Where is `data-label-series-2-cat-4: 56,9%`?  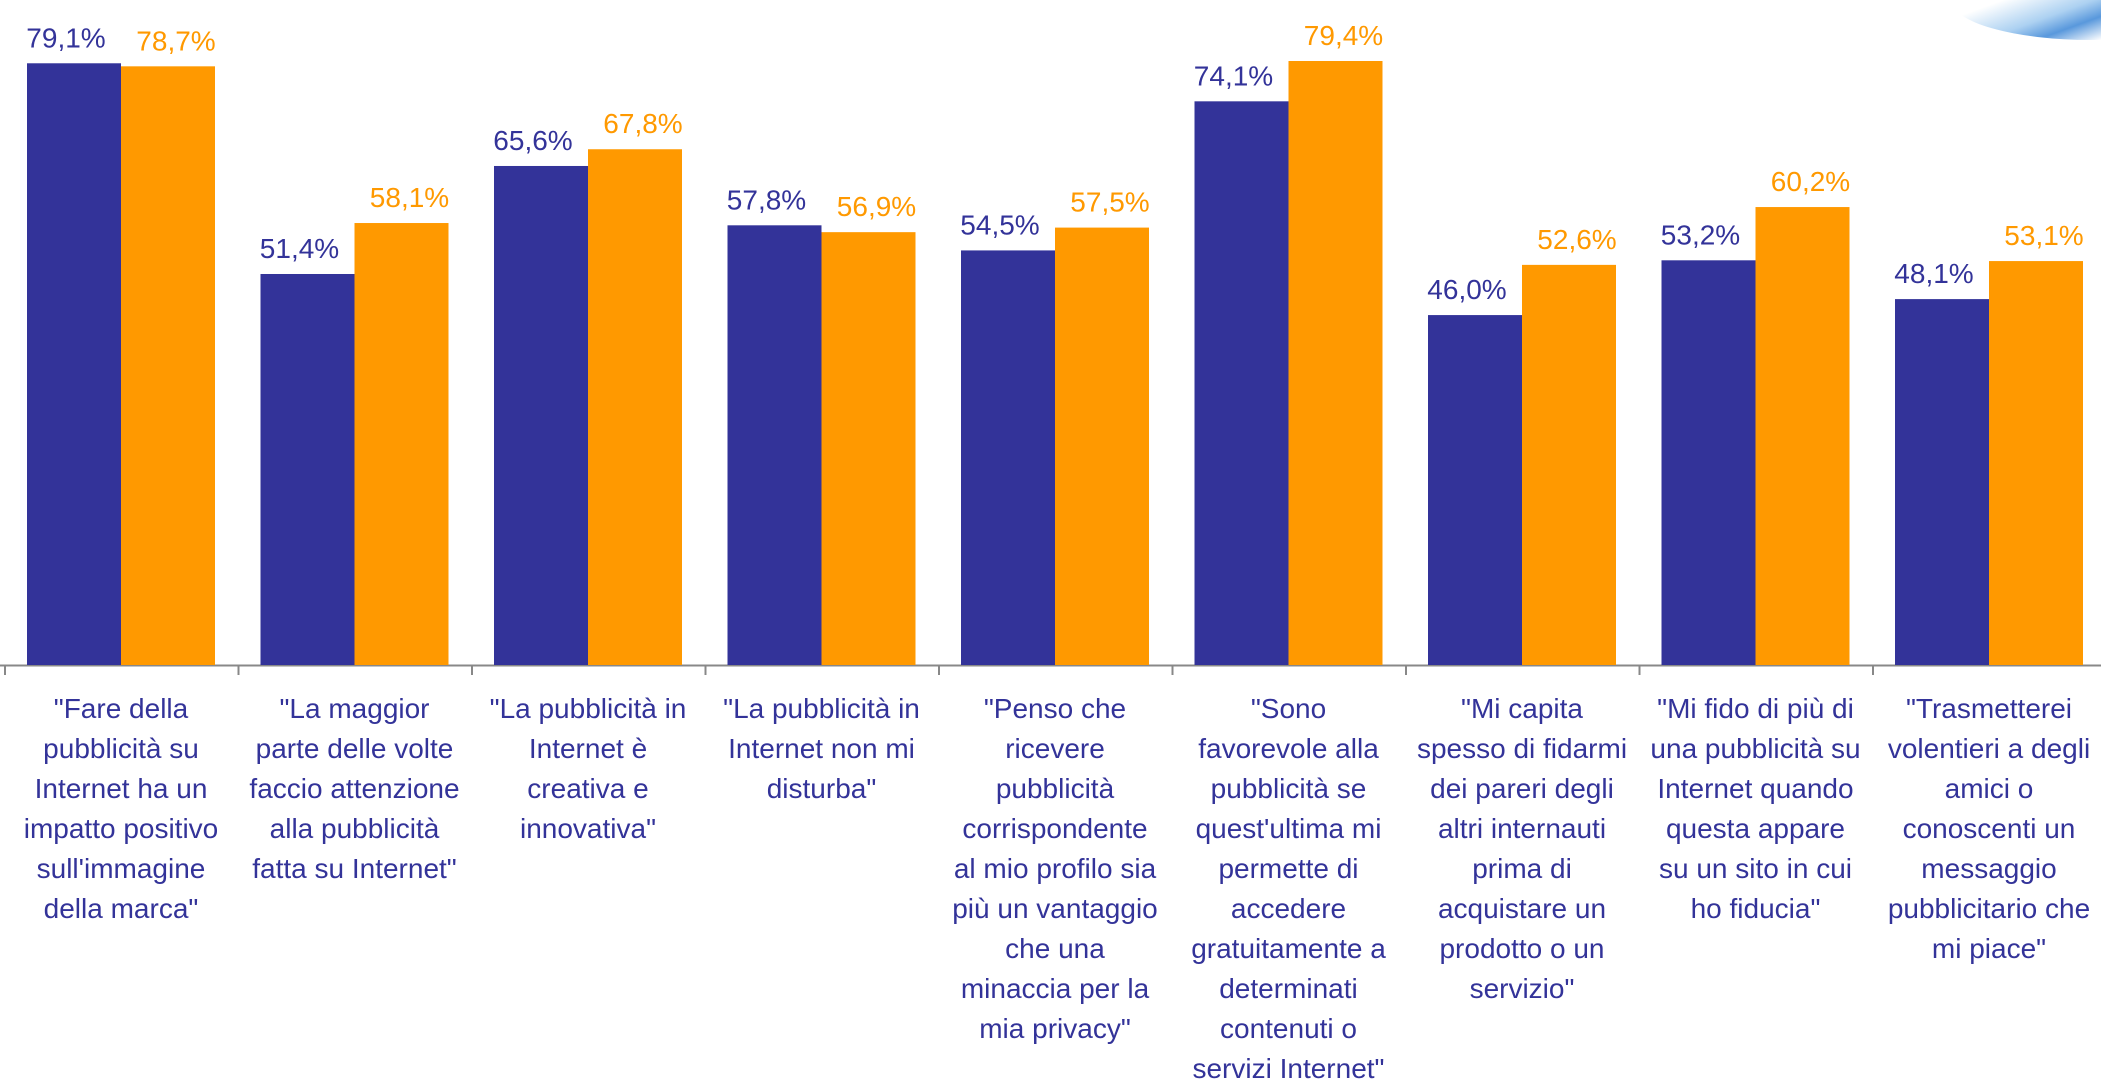 data-label-series-2-cat-4: 56,9% is located at coordinates (876, 206).